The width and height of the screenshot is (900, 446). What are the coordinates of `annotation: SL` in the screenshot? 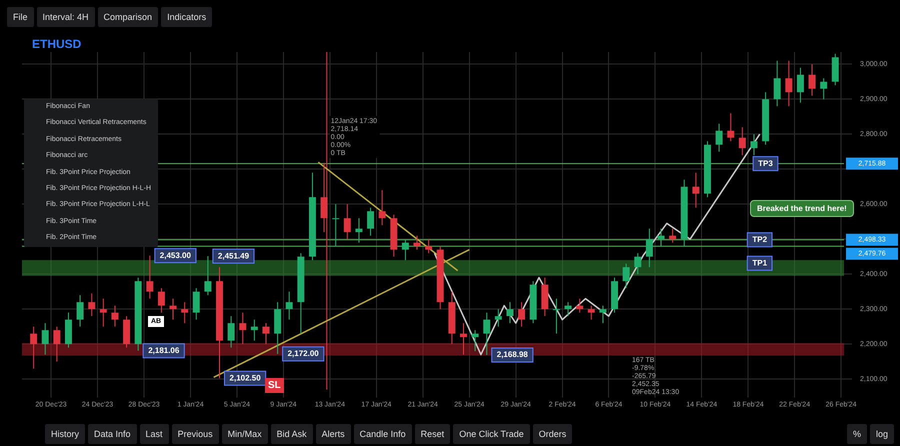 It's located at (274, 385).